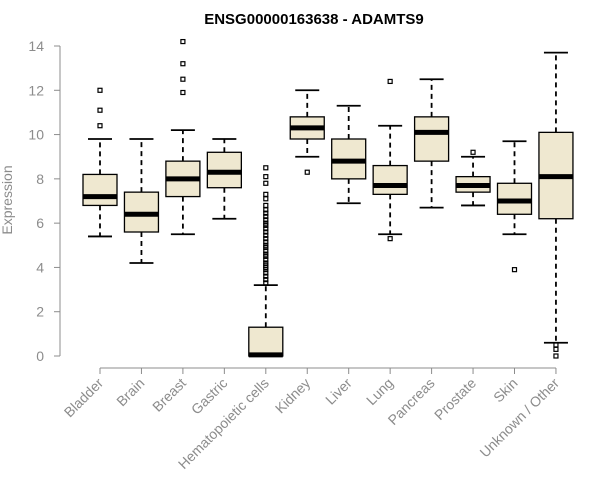  I want to click on y-tick-label: 8, so click(40, 179).